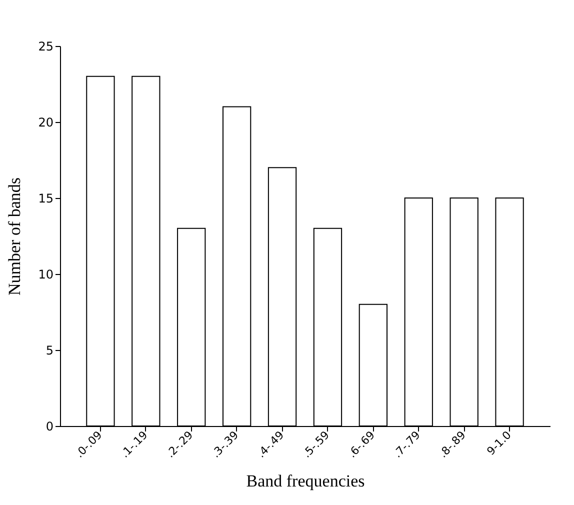  What do you see at coordinates (305, 481) in the screenshot?
I see `x-axis-title: Band frequencies` at bounding box center [305, 481].